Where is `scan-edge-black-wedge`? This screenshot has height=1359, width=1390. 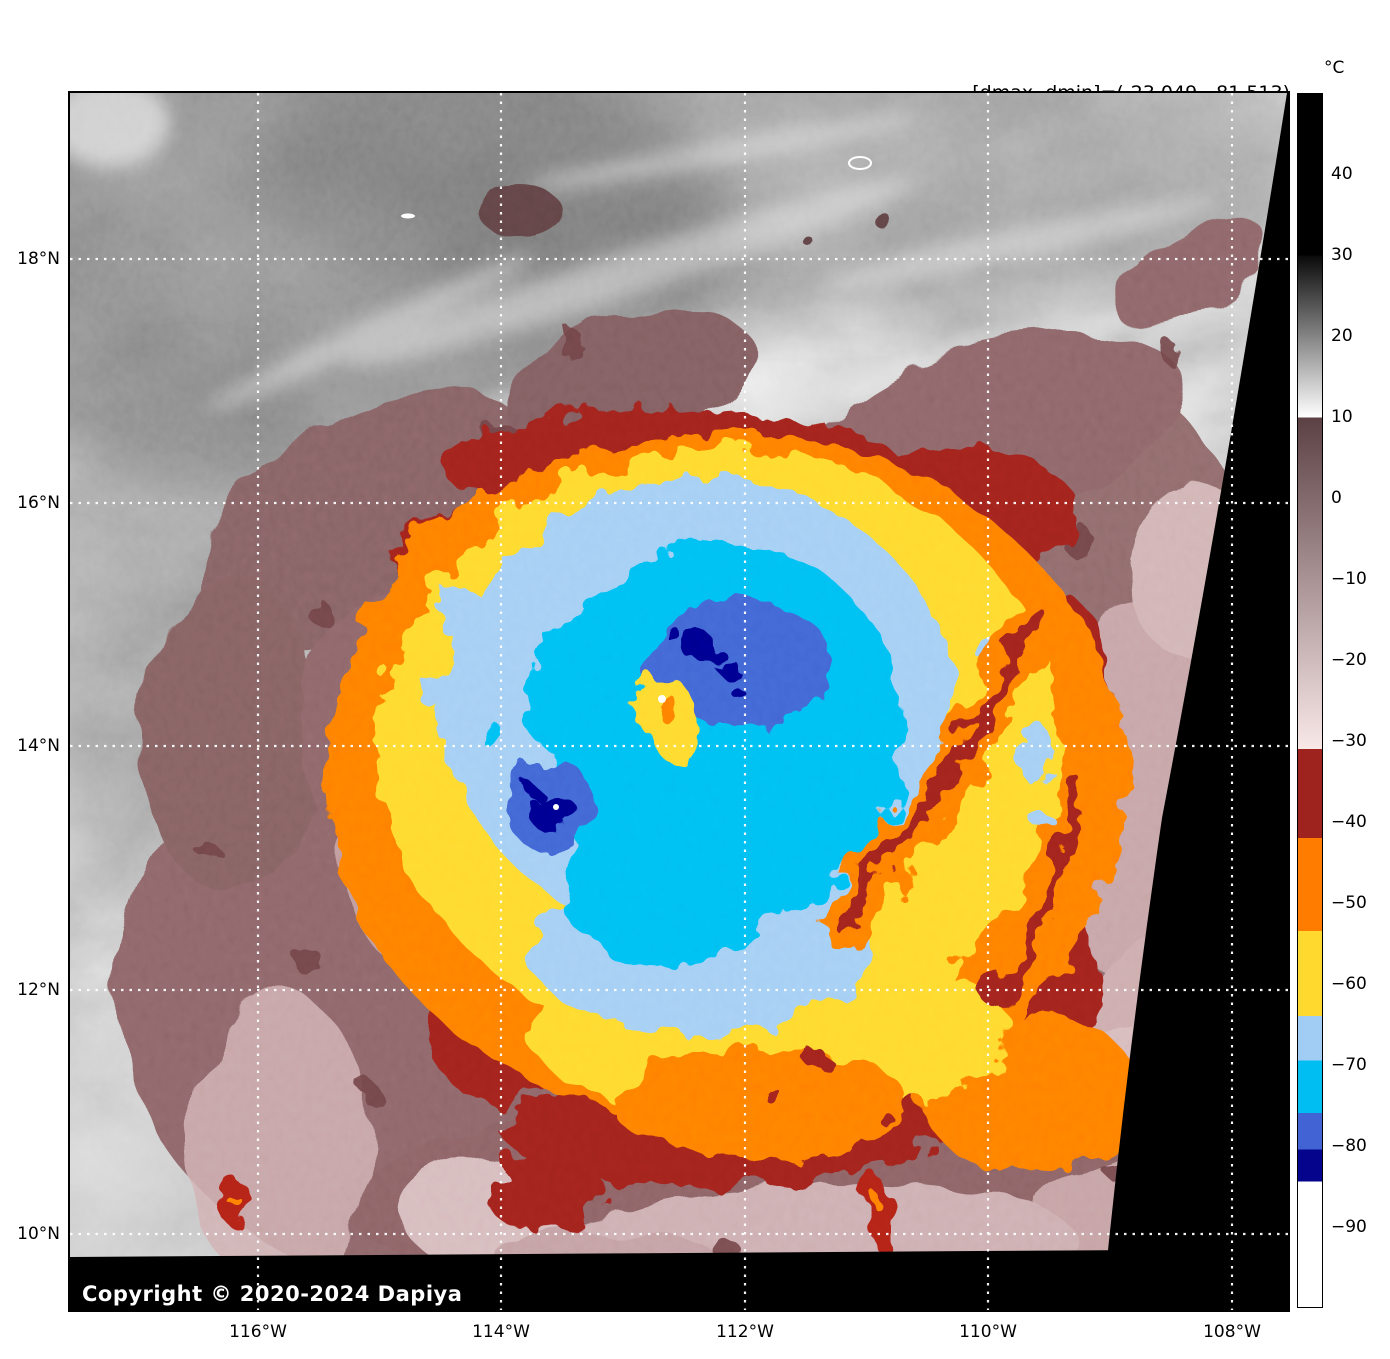
scan-edge-black-wedge is located at coordinates (1195, 701).